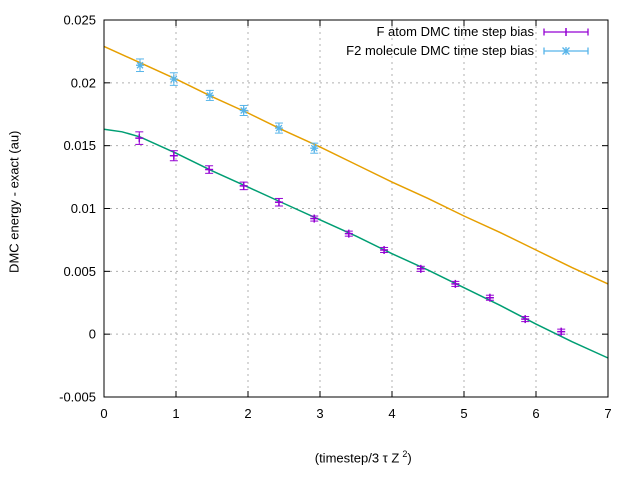  Describe the element at coordinates (14, 201) in the screenshot. I see `y-axis-title-text: DMC energy - exact (au)` at that location.